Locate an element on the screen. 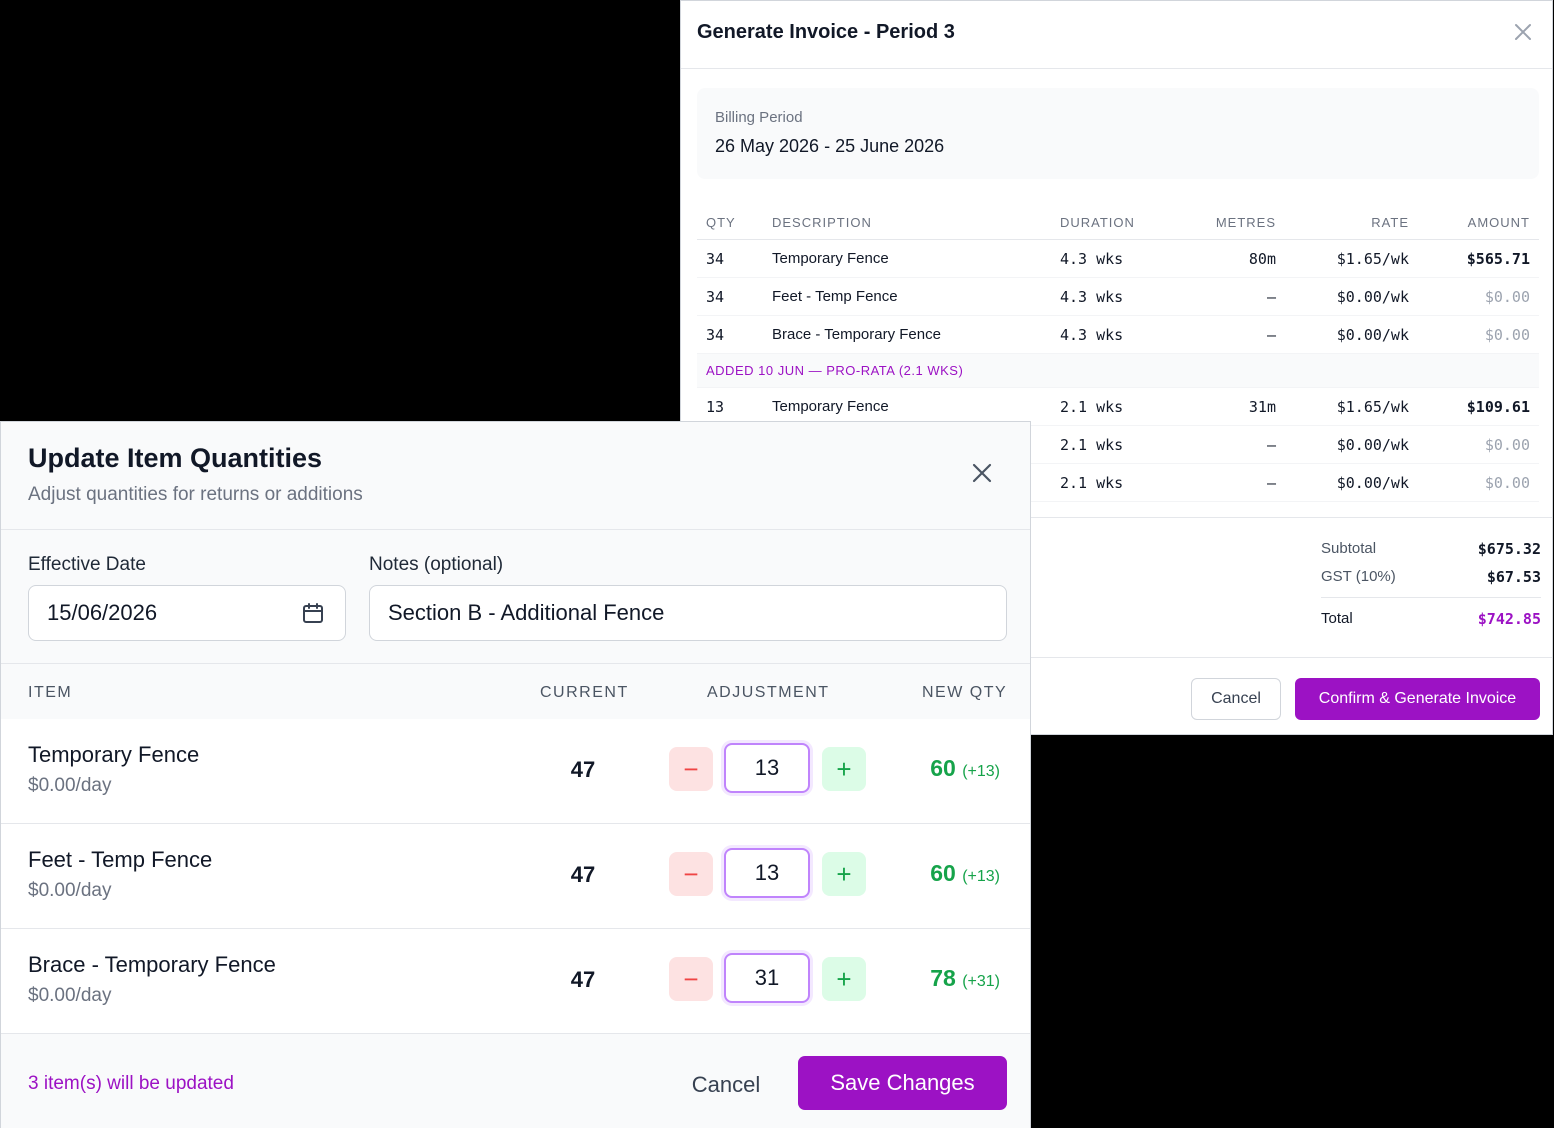 The height and width of the screenshot is (1128, 1554). item-name: Feet - Temp Fence is located at coordinates (120, 859).